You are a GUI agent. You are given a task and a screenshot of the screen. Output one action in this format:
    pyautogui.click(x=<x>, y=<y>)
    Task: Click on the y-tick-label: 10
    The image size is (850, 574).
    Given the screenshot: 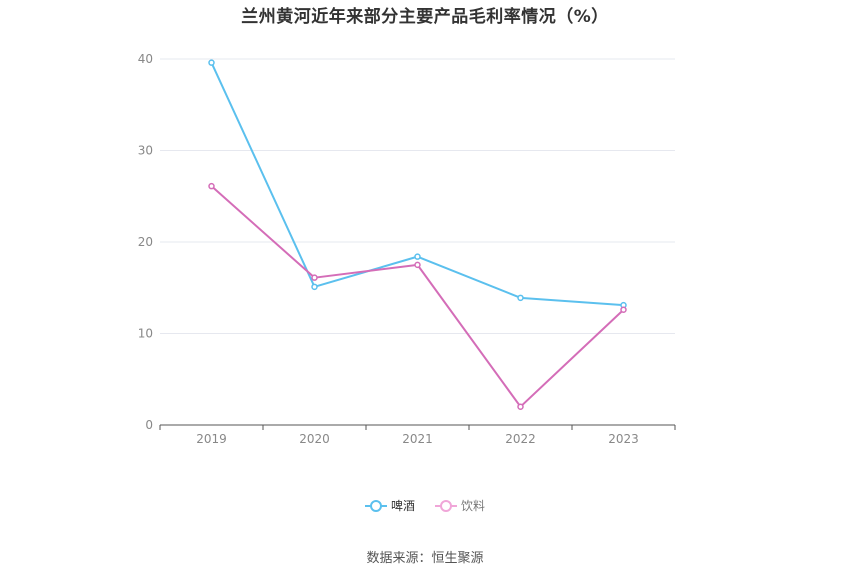 What is the action you would take?
    pyautogui.click(x=145, y=334)
    